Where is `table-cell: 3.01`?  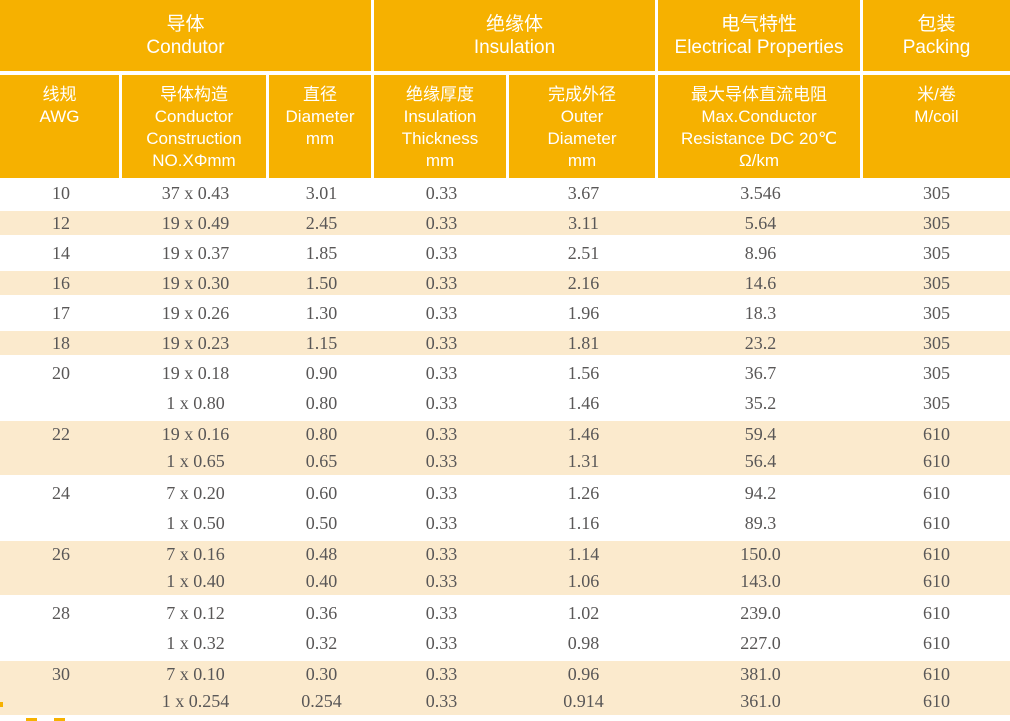 table-cell: 3.01 is located at coordinates (321, 192).